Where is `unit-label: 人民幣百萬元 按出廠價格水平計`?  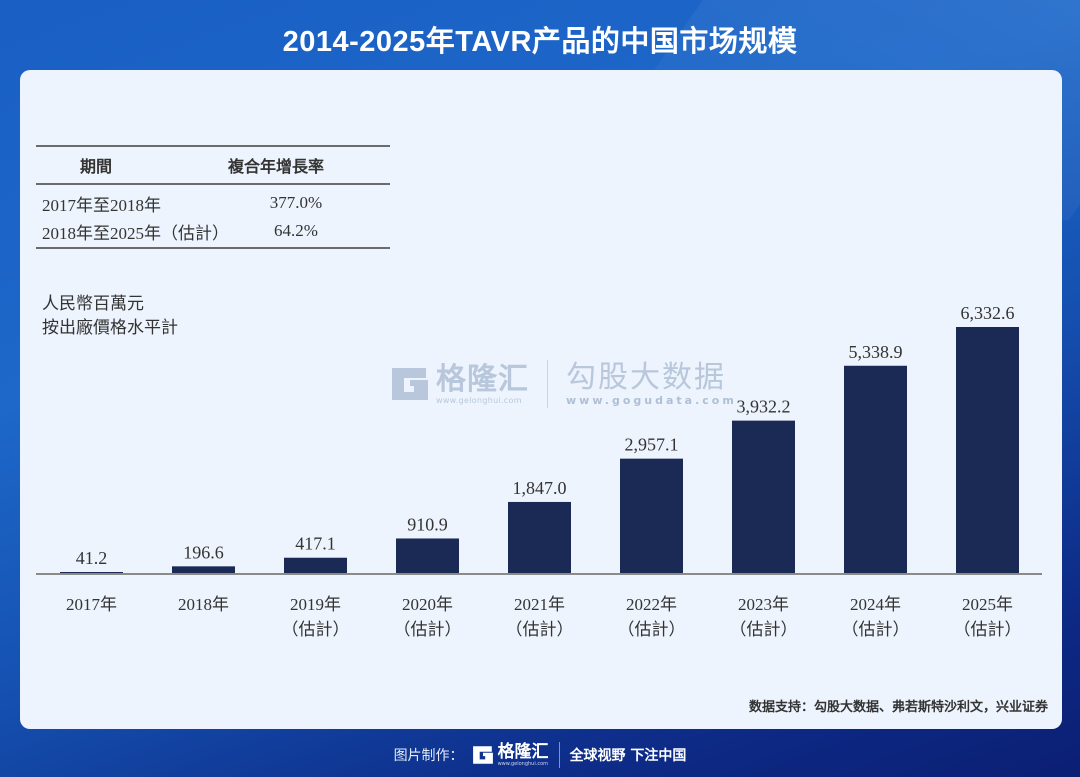
unit-label: 人民幣百萬元 按出廠價格水平計 is located at coordinates (110, 316).